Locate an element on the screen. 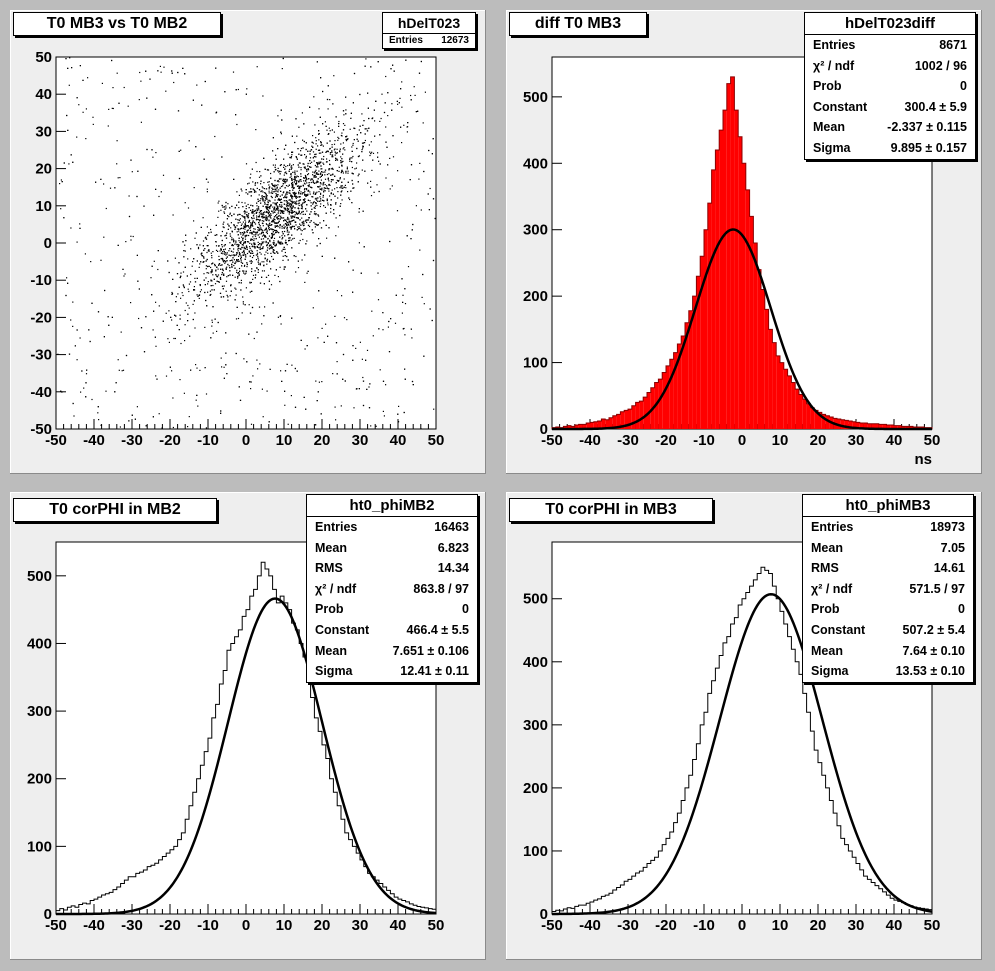  stats-label: χ² / ndf is located at coordinates (336, 588).